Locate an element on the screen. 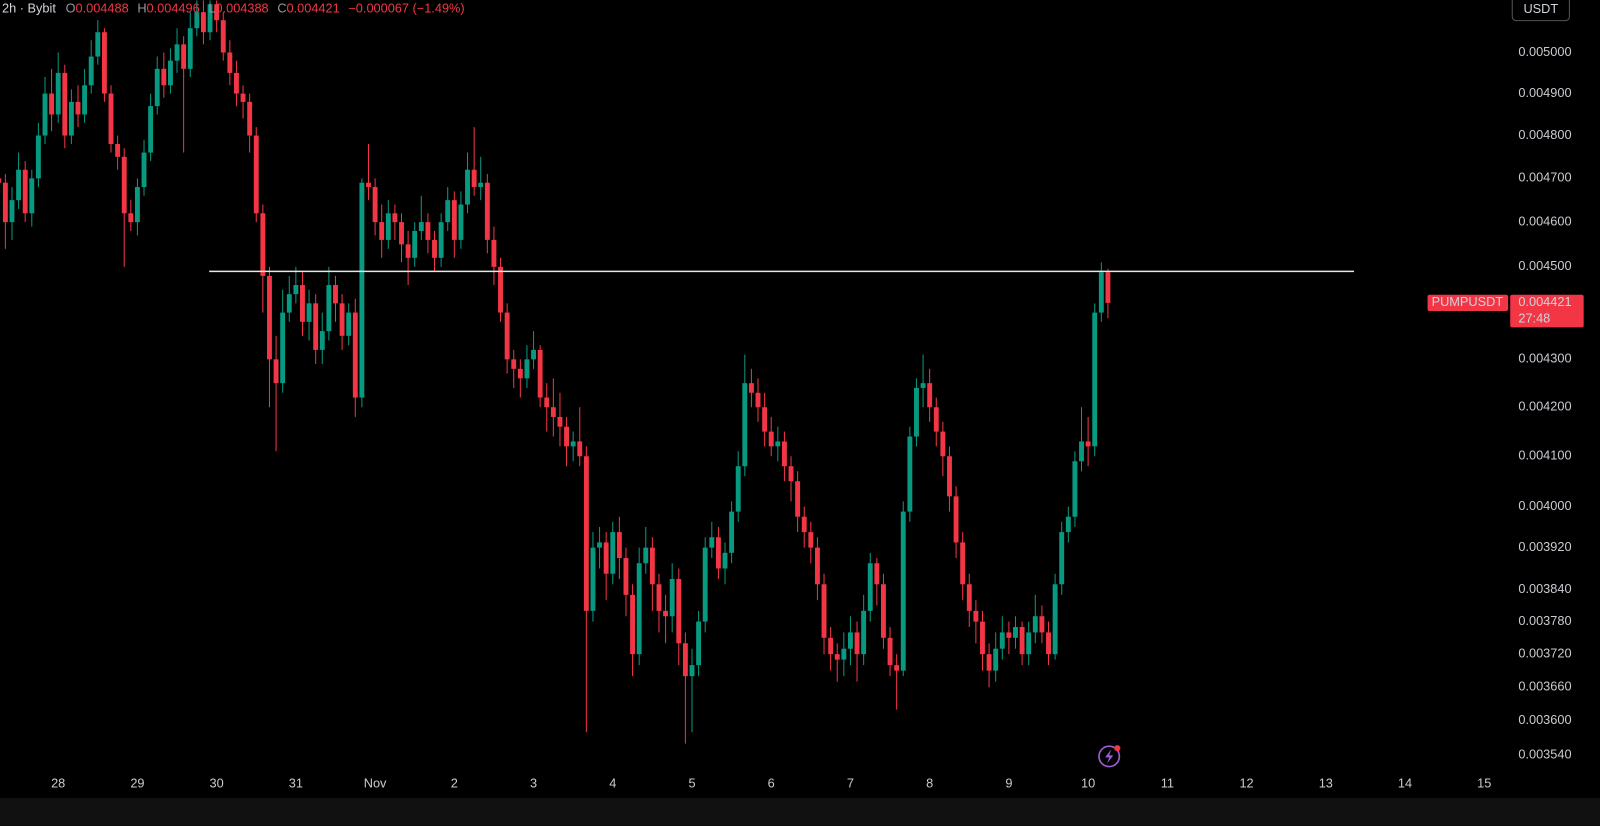  ohlc-value: 0.004488 is located at coordinates (101, 8).